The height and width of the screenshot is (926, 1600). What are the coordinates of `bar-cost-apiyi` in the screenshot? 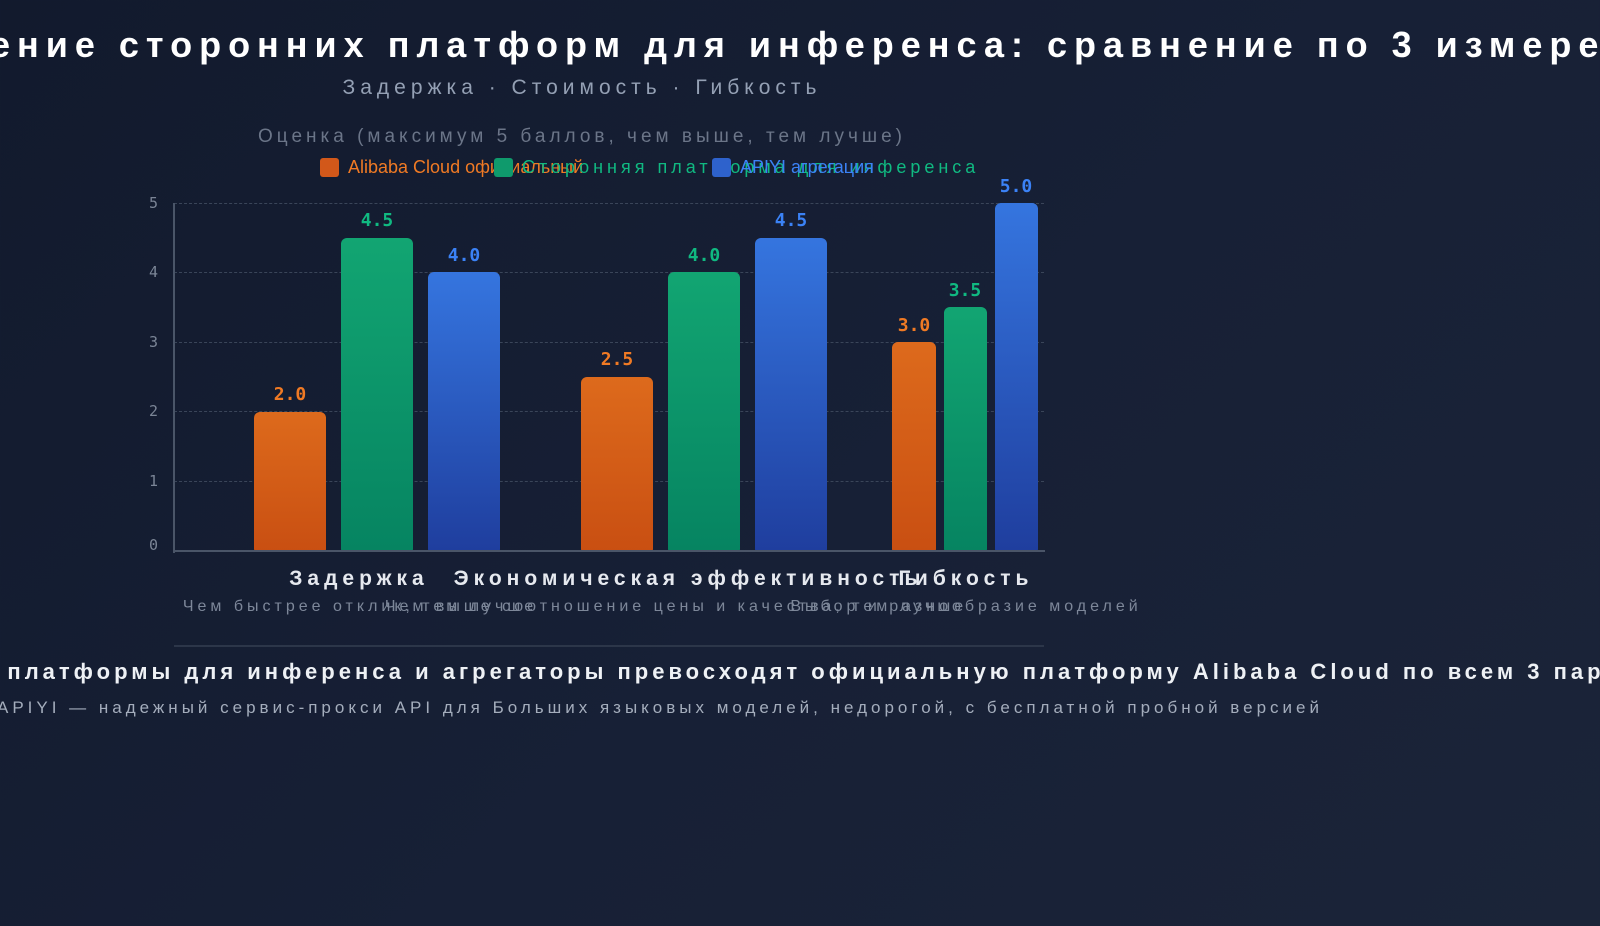 It's located at (791, 394).